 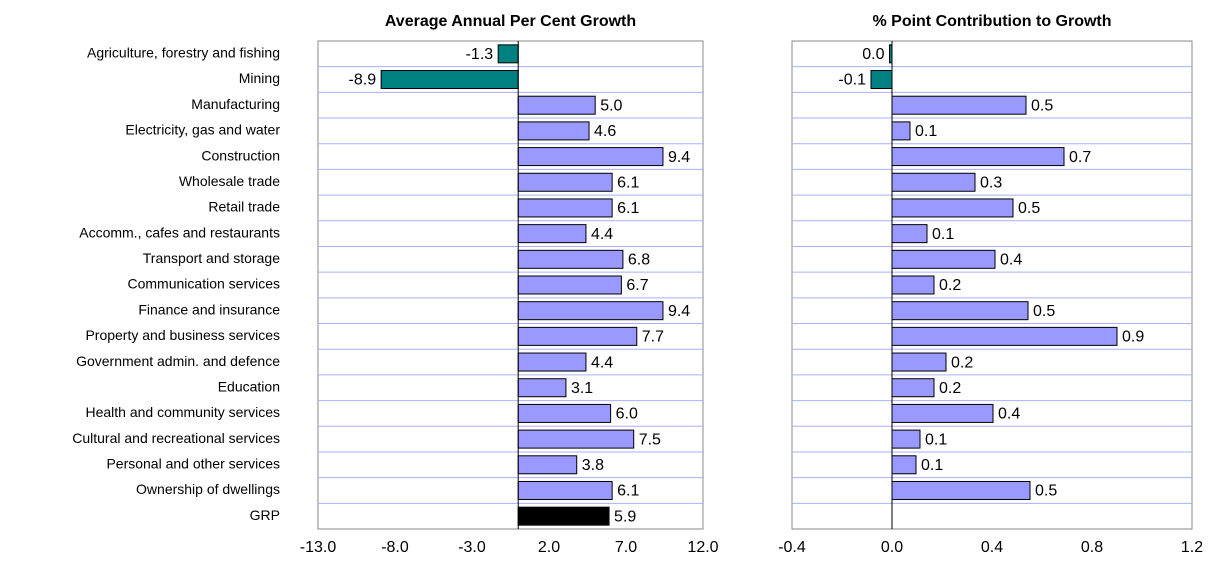 What do you see at coordinates (611, 105) in the screenshot?
I see `value-label: 5.0` at bounding box center [611, 105].